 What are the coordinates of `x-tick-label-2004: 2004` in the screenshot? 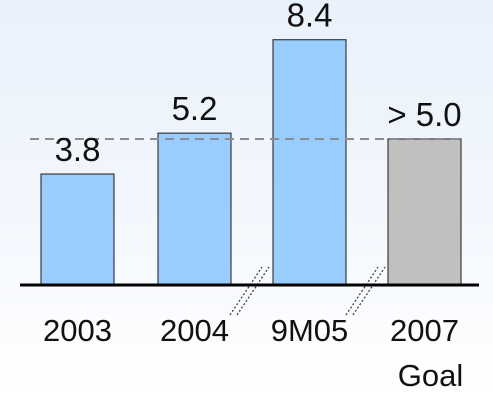 It's located at (194, 330).